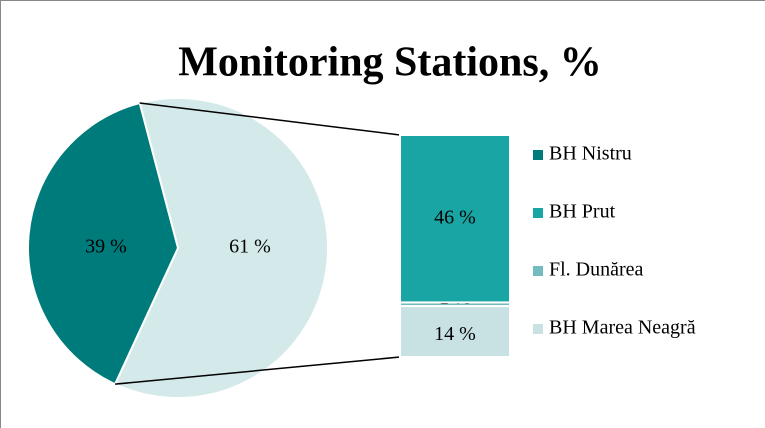 The height and width of the screenshot is (428, 765). Describe the element at coordinates (590, 154) in the screenshot. I see `legend-label: BH Nistru` at that location.